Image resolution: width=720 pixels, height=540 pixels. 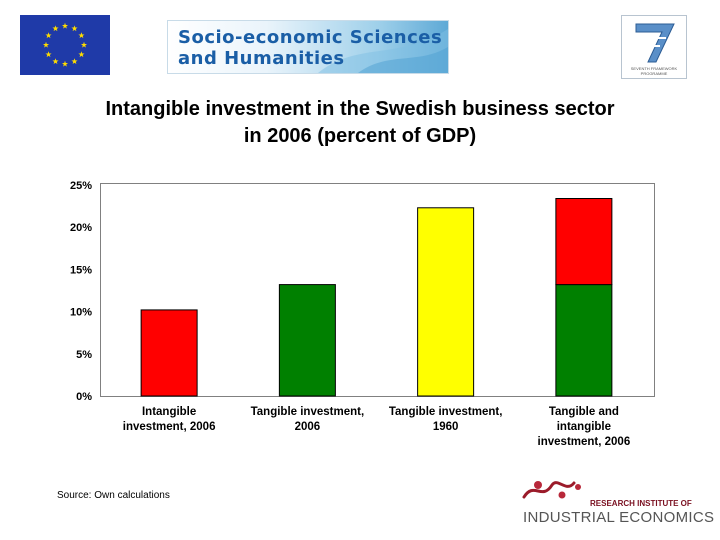 I want to click on eu-stars-icon, so click(x=65, y=44).